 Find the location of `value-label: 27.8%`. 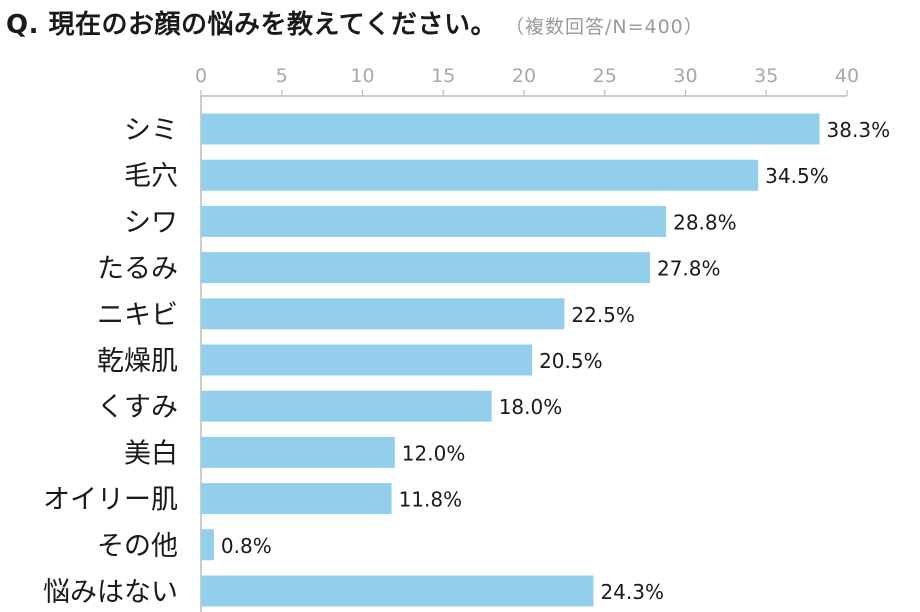

value-label: 27.8% is located at coordinates (689, 269).